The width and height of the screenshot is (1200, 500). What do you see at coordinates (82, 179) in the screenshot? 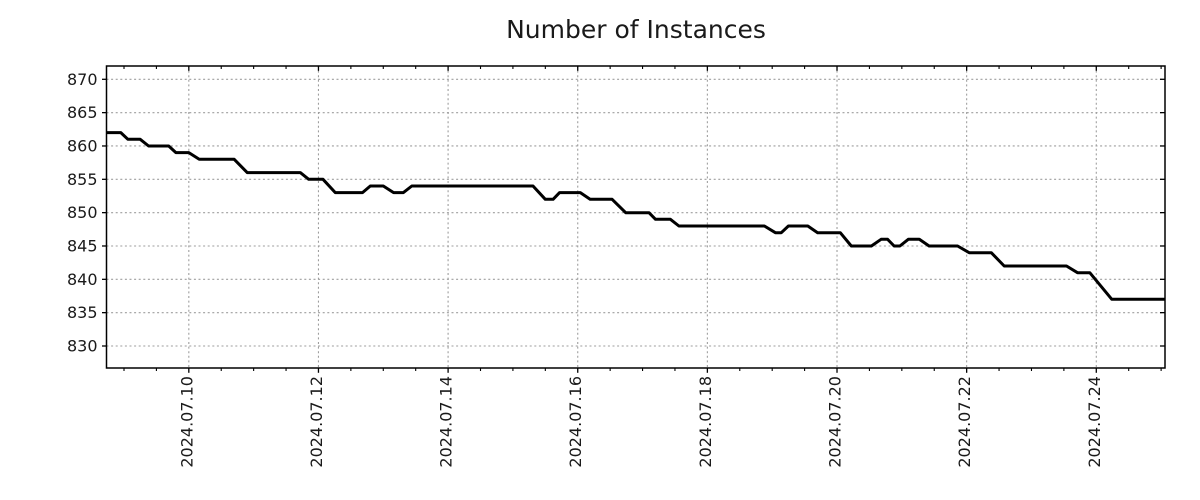
I see `y-tick-label: 855` at bounding box center [82, 179].